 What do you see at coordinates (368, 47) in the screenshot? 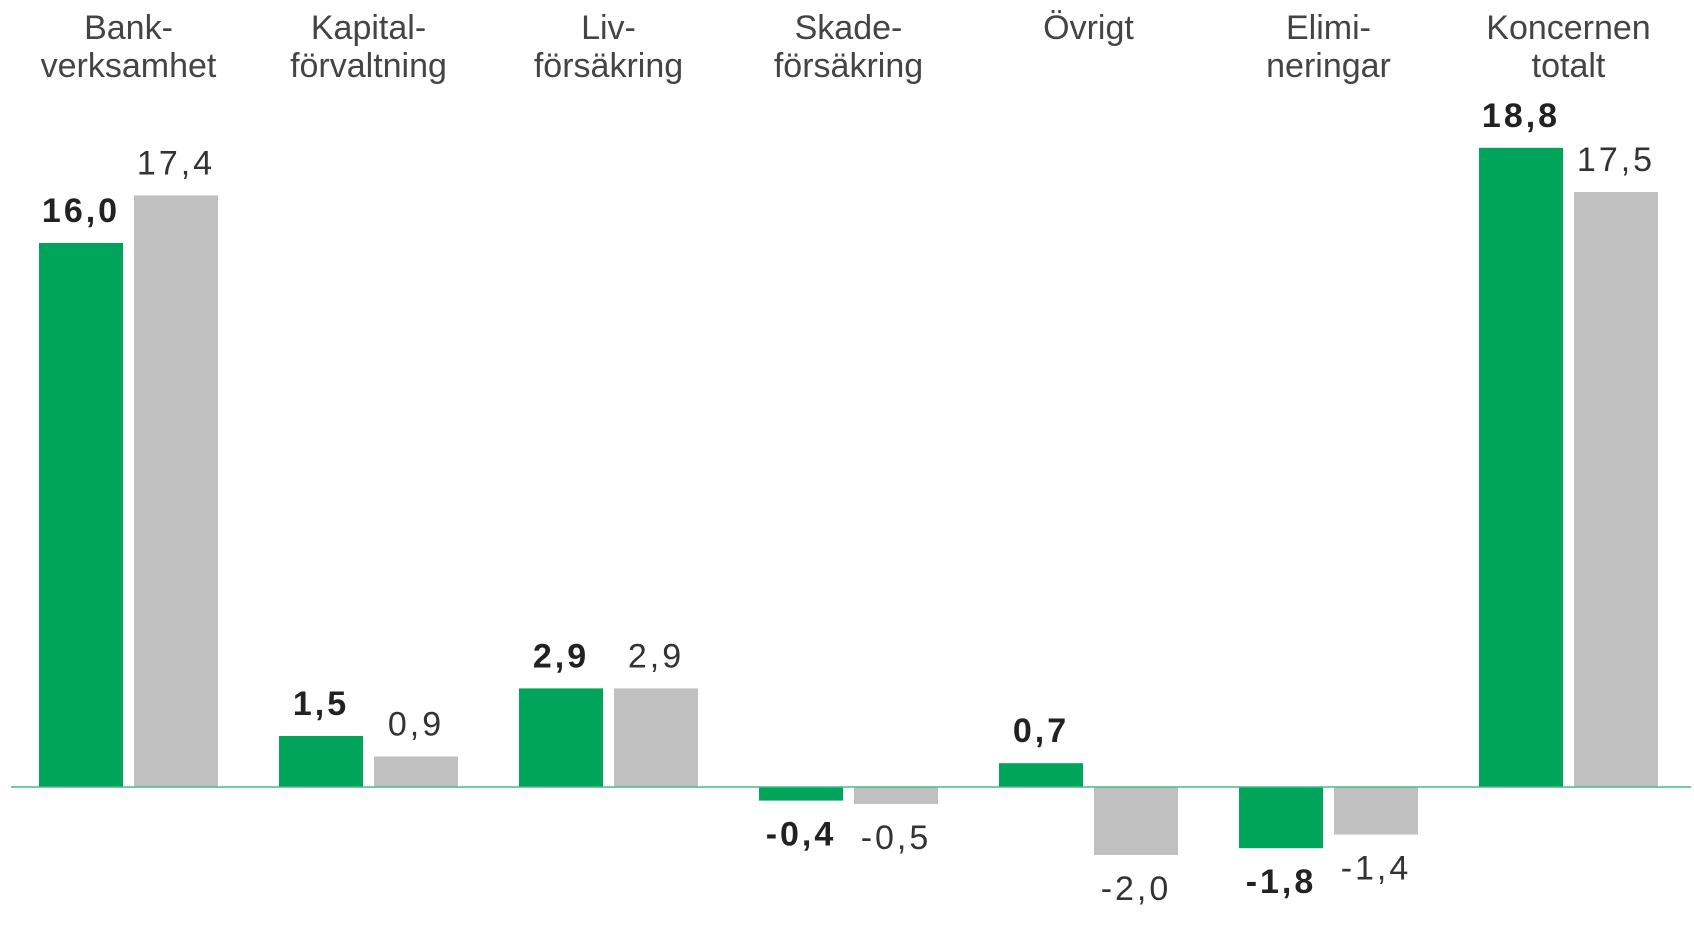
I see `category-label: Kapital-förvaltning` at bounding box center [368, 47].